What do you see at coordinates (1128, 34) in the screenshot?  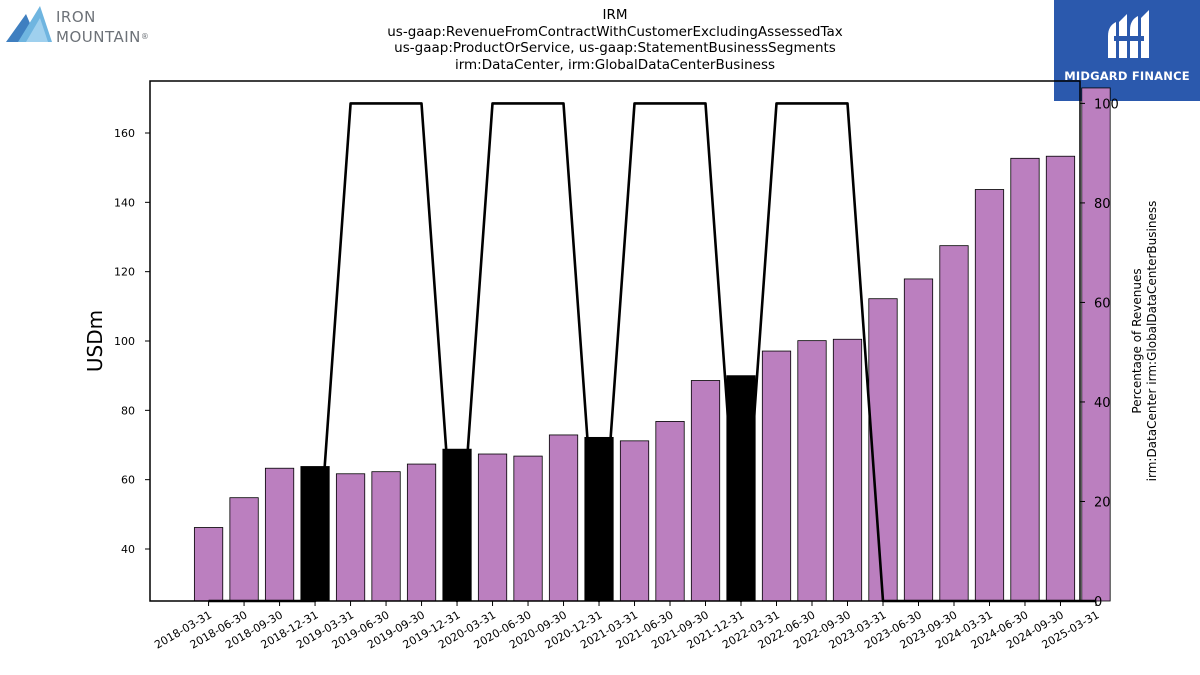 I see `midgard-logo-icon` at bounding box center [1128, 34].